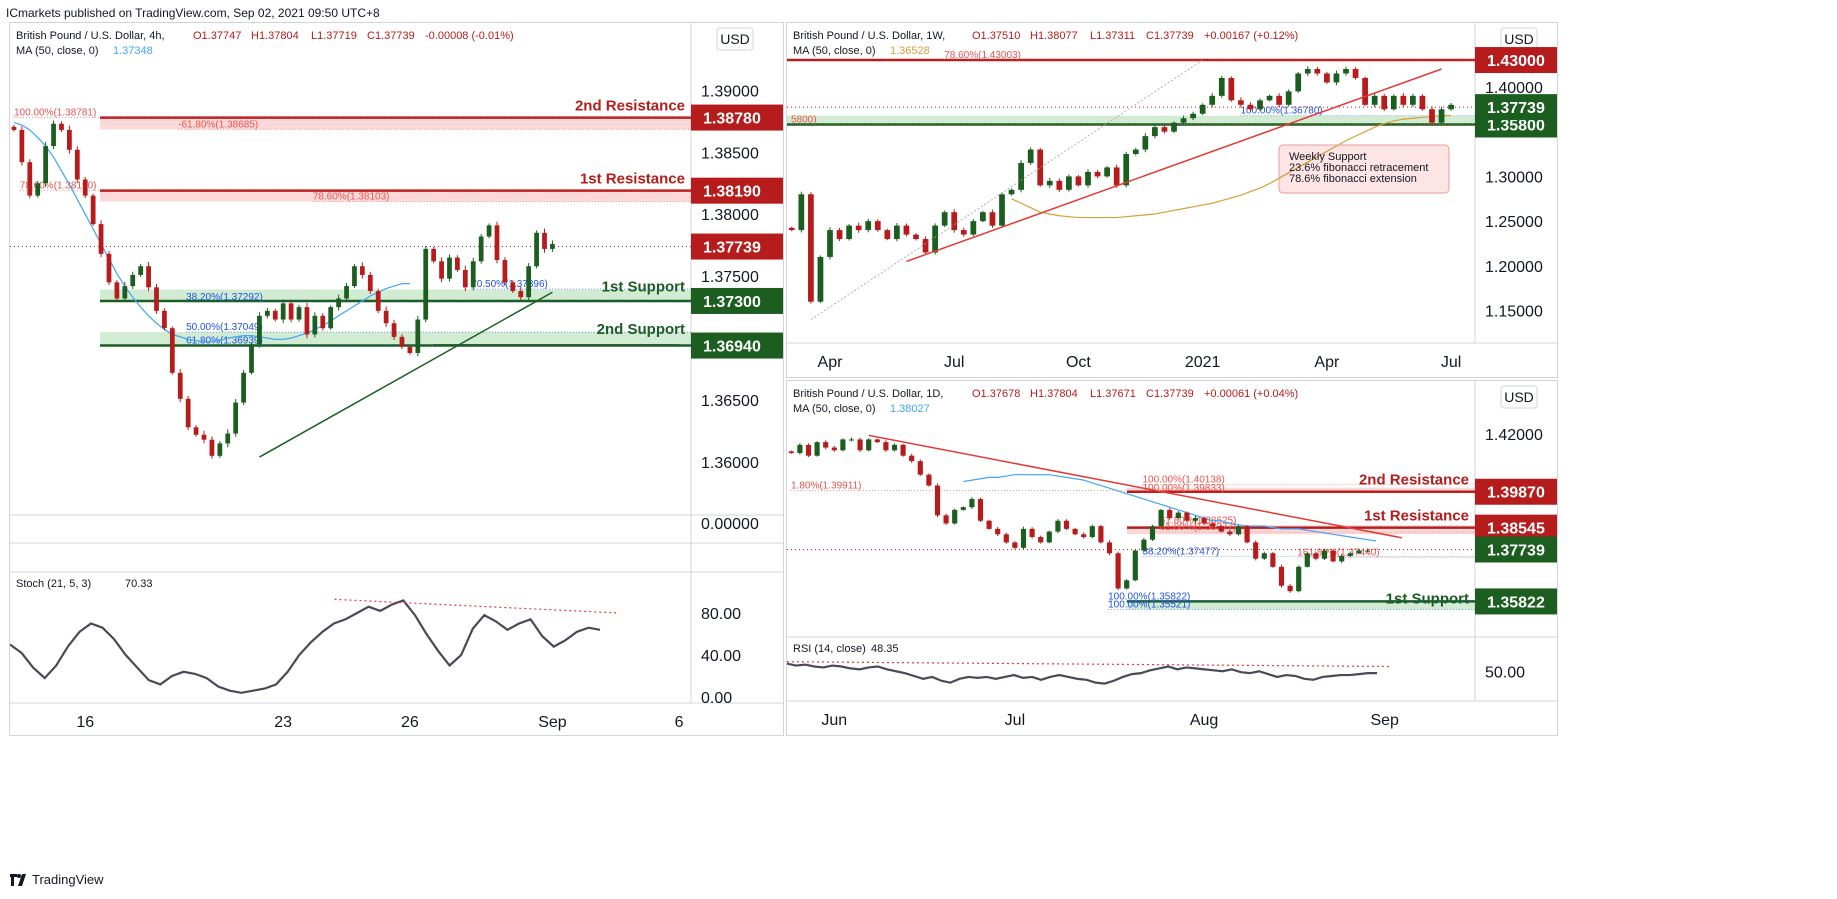  I want to click on ohlc-close: C1.37739, so click(1170, 394).